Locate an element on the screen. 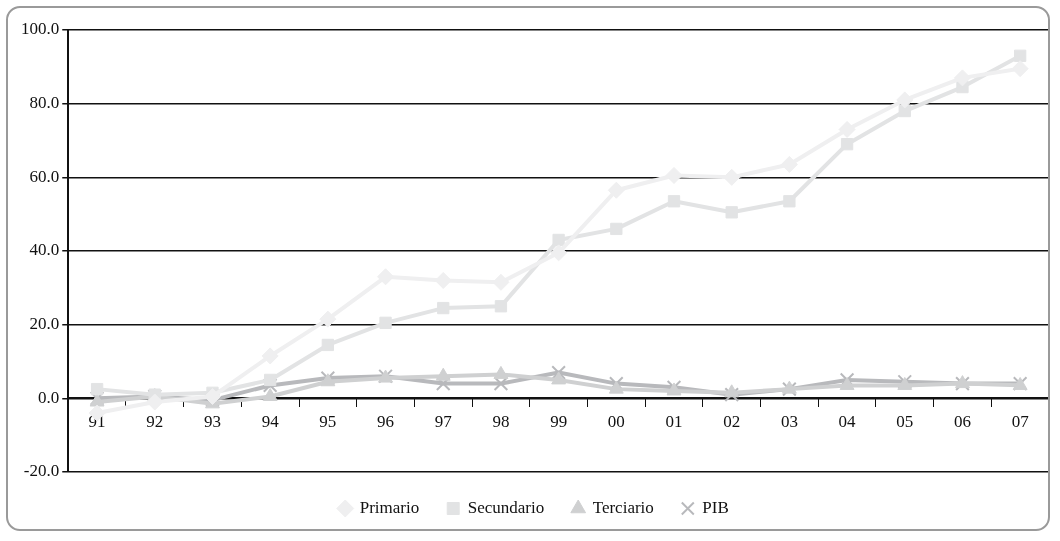  y-tick-label: 0.0 is located at coordinates (49, 397).